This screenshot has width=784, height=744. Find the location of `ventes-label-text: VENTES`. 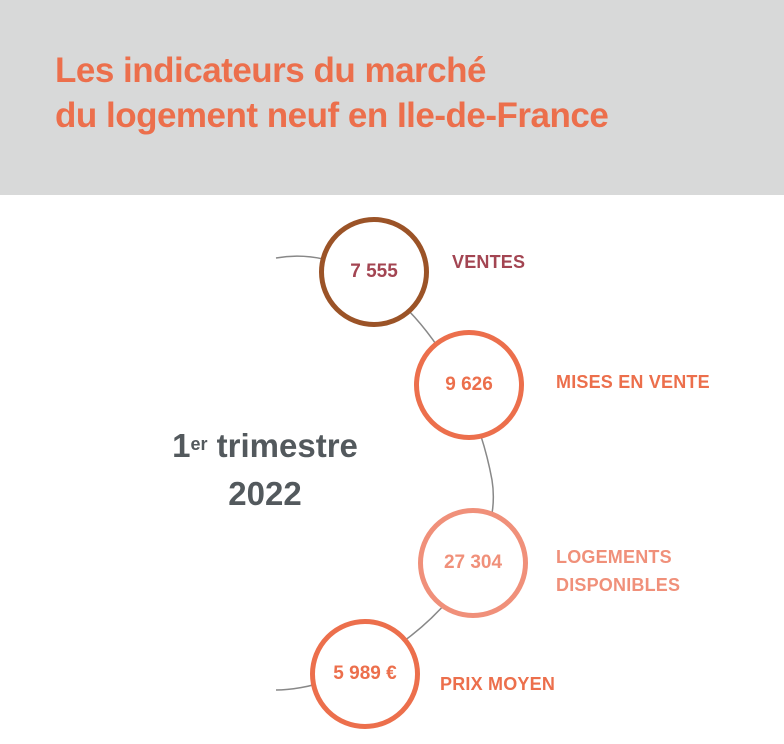

ventes-label-text: VENTES is located at coordinates (489, 262).